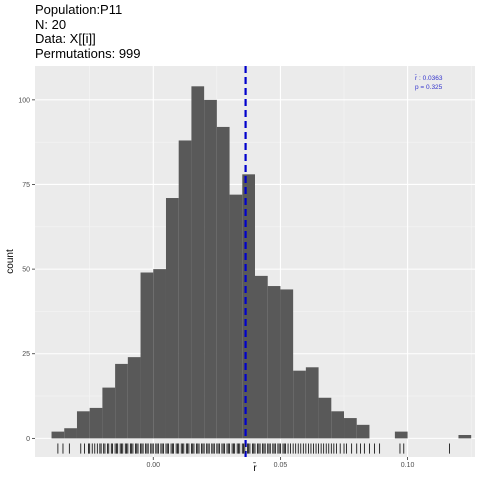  I want to click on x-axis: 0.00 0.05 0.10, so click(280, 463).